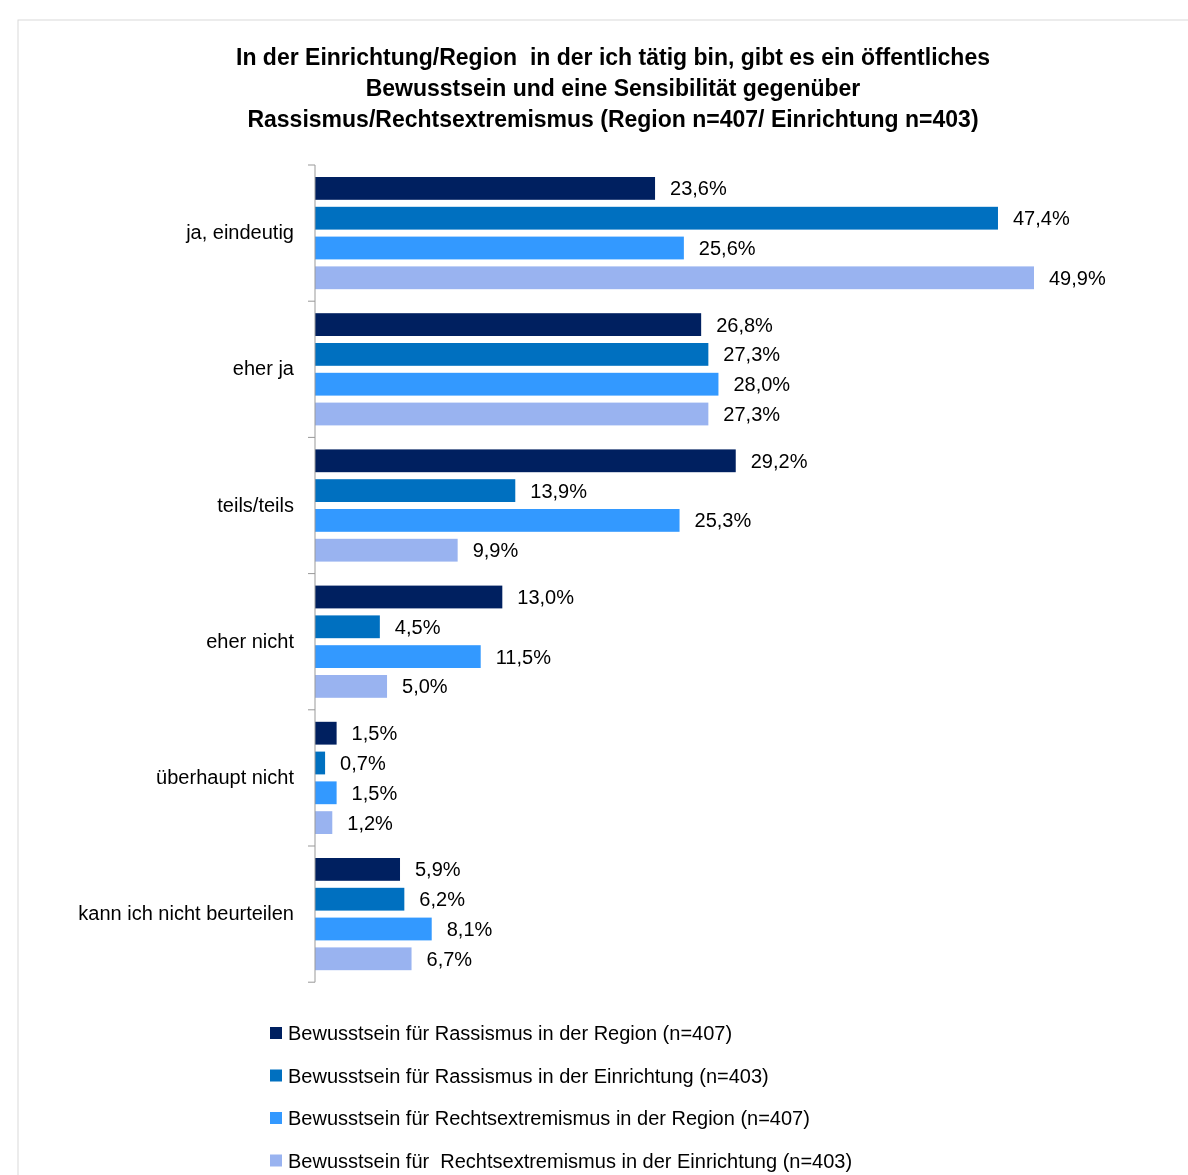  I want to click on data-label: 25,3%, so click(723, 520).